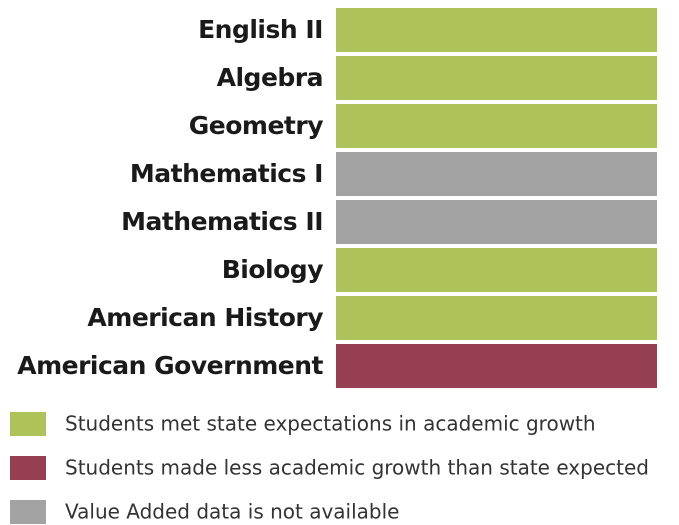 The image size is (679, 525). I want to click on row-label: American Government, so click(170, 365).